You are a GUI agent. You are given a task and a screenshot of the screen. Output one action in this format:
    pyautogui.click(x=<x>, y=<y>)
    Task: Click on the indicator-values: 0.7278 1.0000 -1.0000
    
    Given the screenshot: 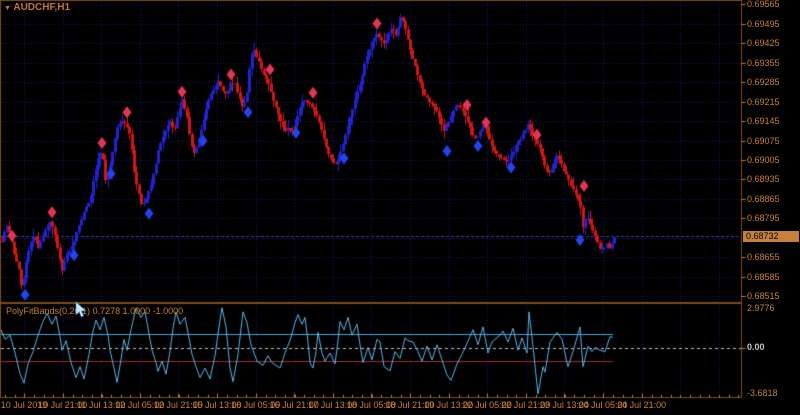 What is the action you would take?
    pyautogui.click(x=138, y=311)
    